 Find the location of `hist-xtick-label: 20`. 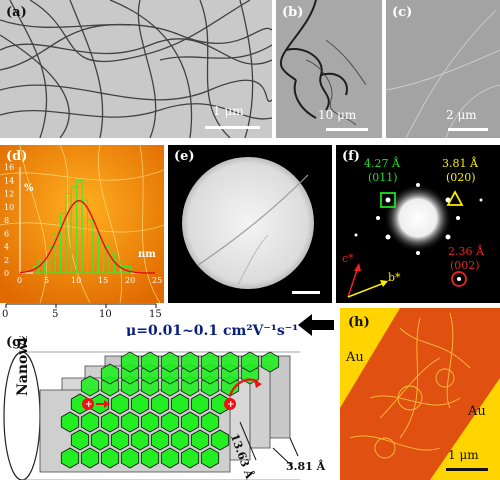

hist-xtick-label: 20 is located at coordinates (130, 280).